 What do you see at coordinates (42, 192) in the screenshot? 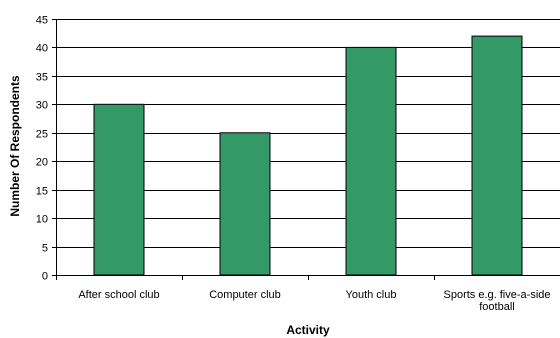
I see `y-tick-label: 15` at bounding box center [42, 192].